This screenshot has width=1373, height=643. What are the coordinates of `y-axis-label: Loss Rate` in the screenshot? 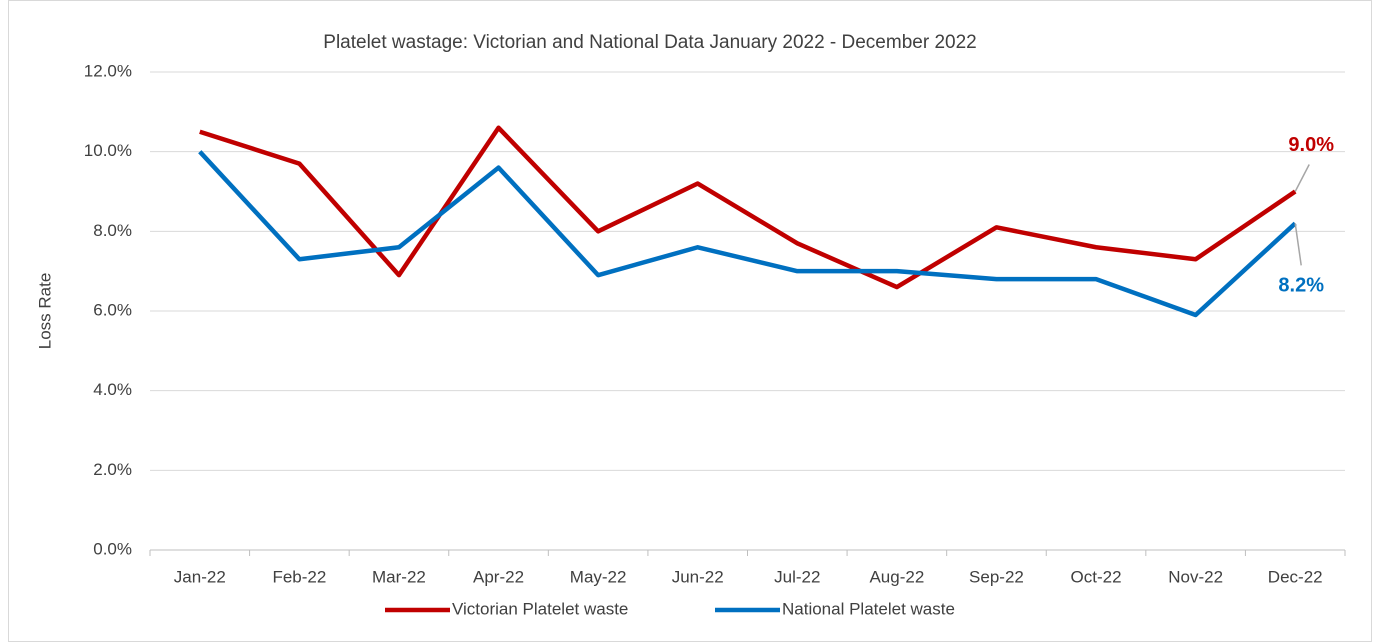 It's located at (44, 311).